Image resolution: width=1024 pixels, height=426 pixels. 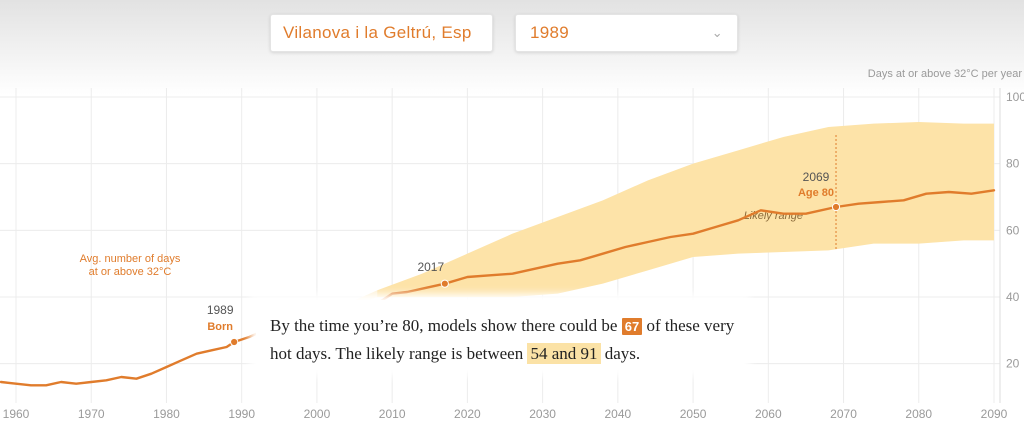 What do you see at coordinates (622, 353) in the screenshot?
I see `callout-text-3: days.` at bounding box center [622, 353].